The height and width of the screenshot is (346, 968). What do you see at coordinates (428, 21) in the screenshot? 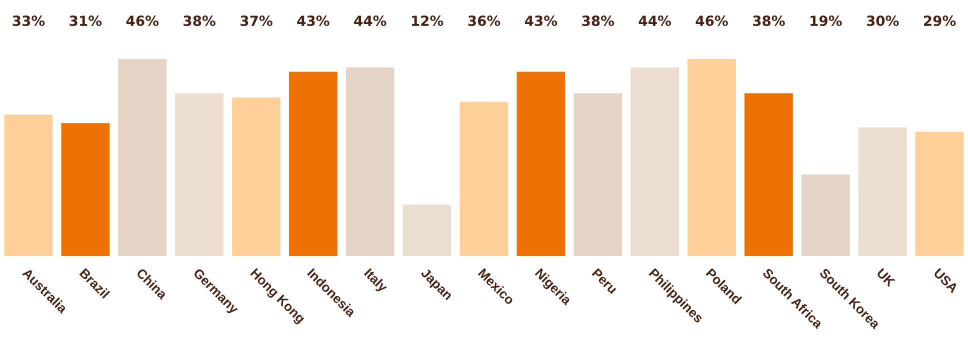
I see `data-label: 12%` at bounding box center [428, 21].